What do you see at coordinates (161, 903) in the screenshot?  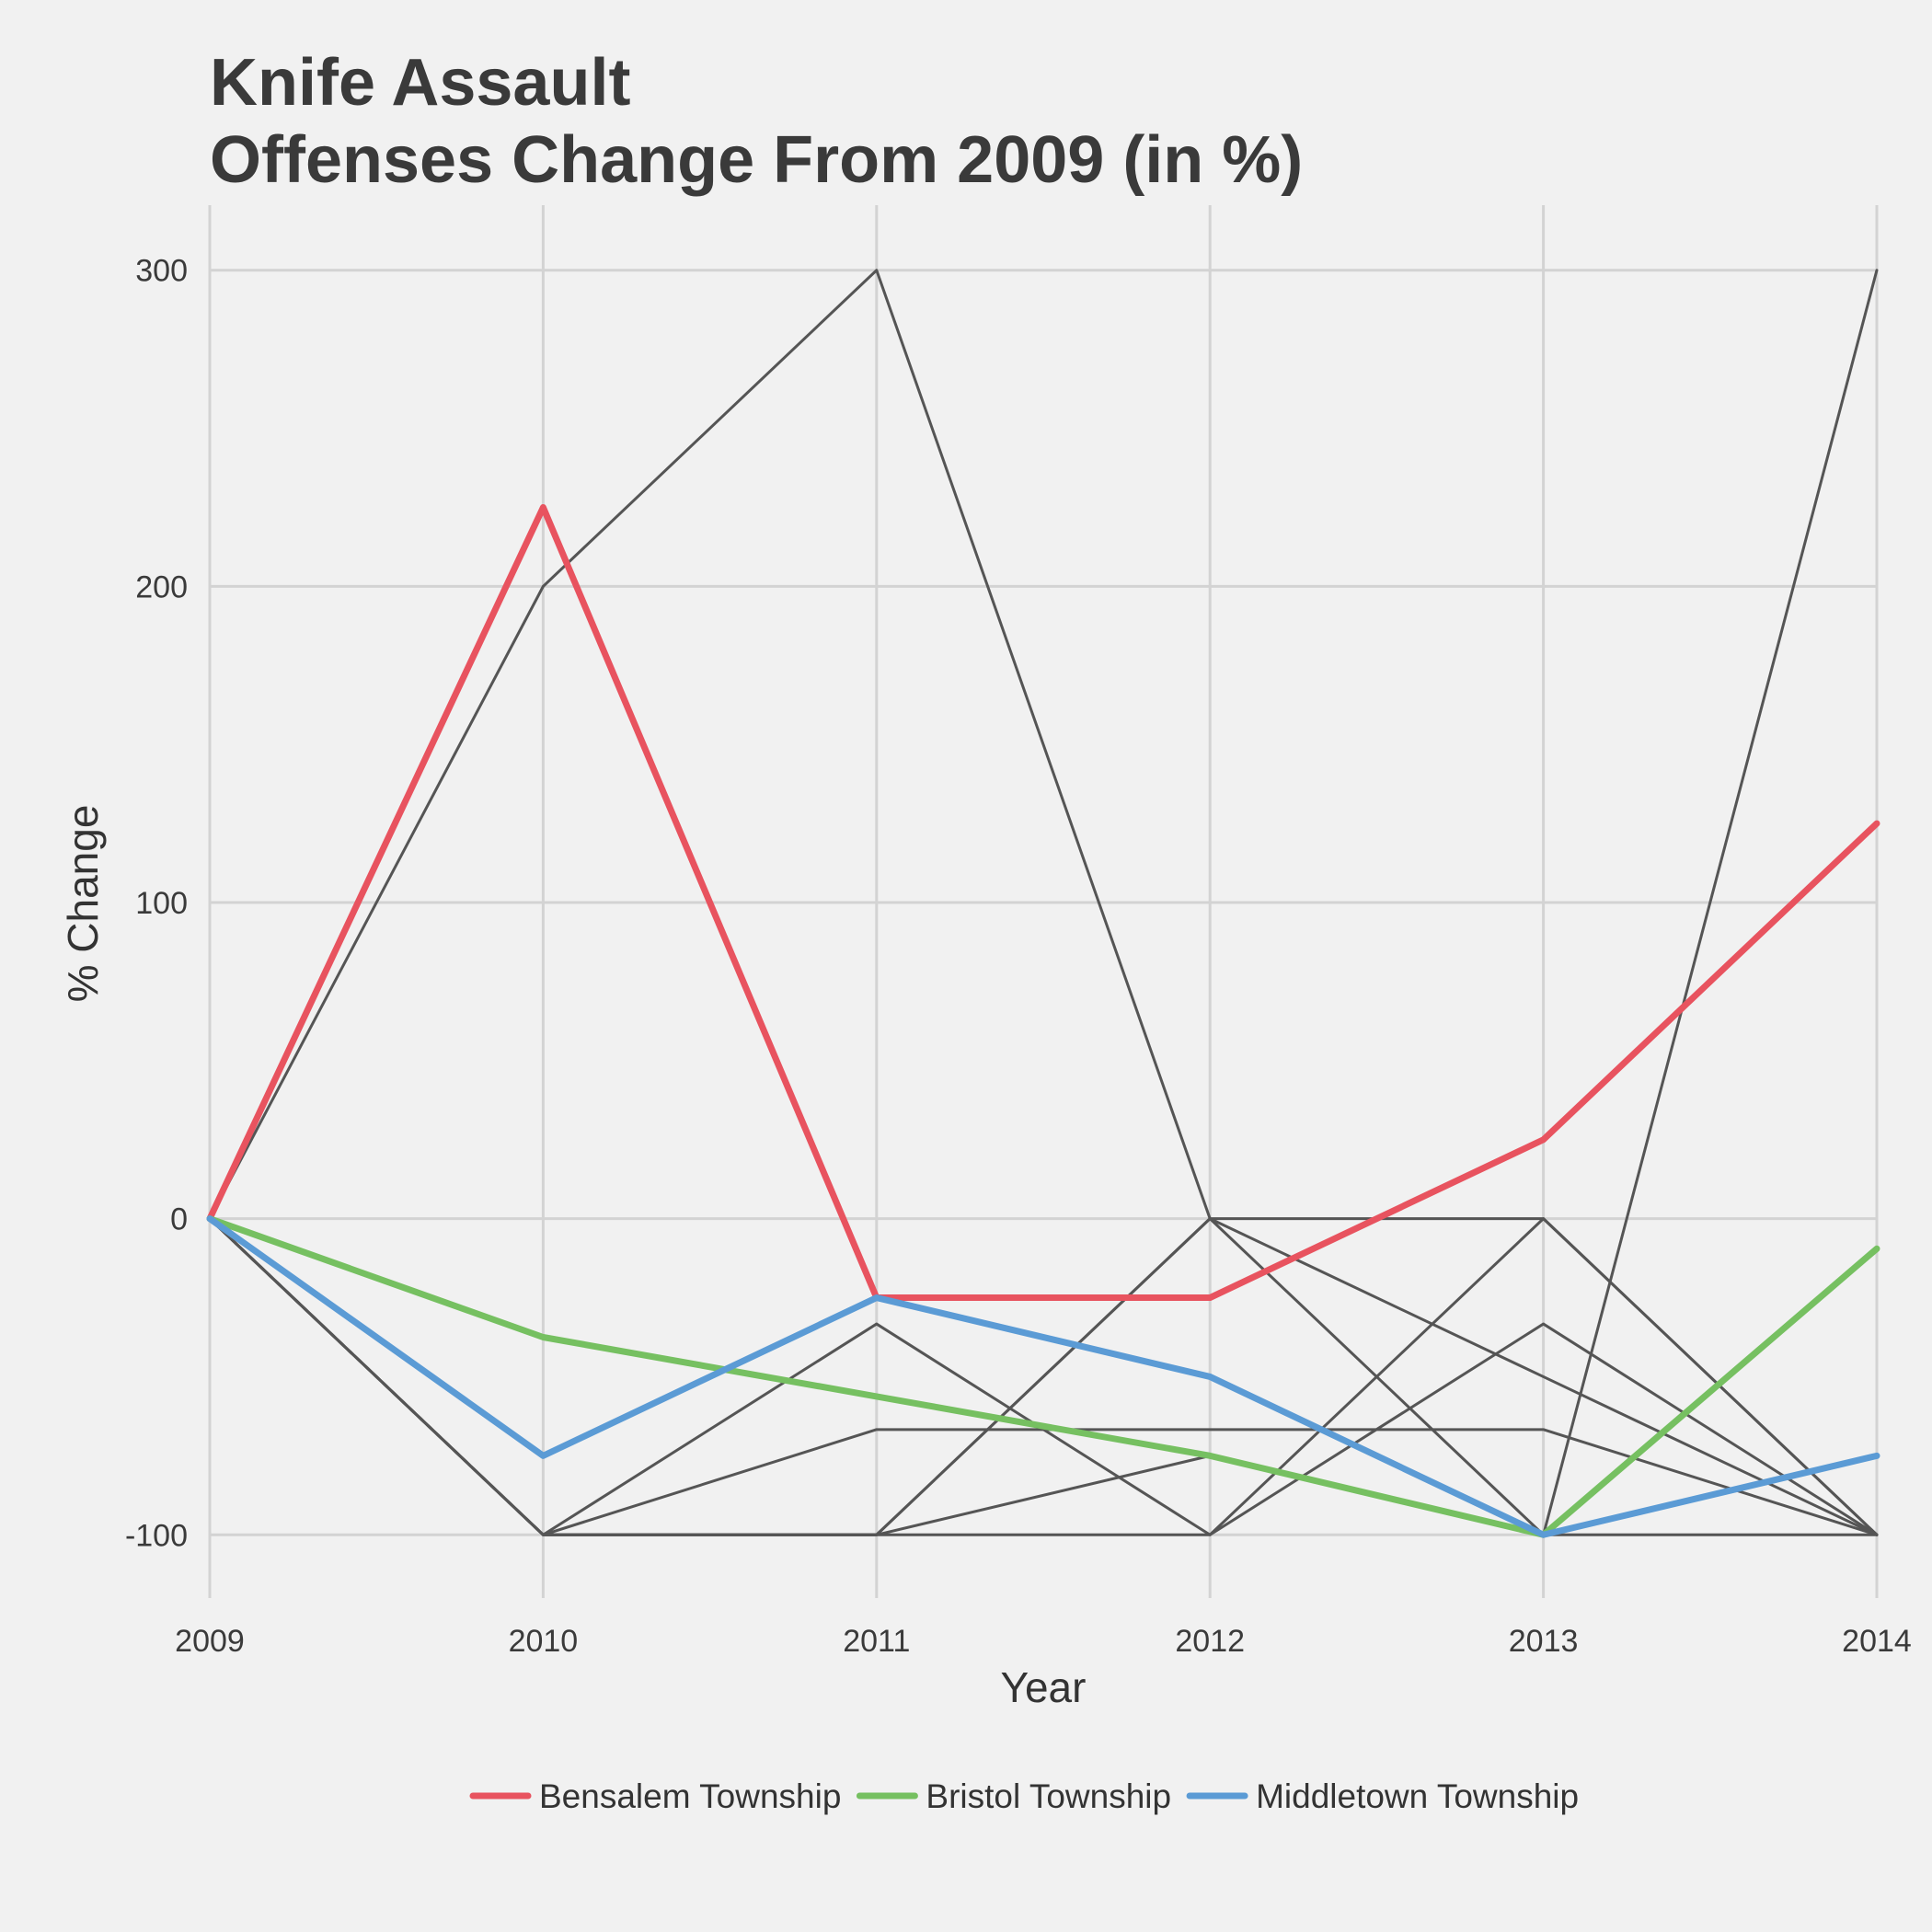 I see `y-tick-label: 100` at bounding box center [161, 903].